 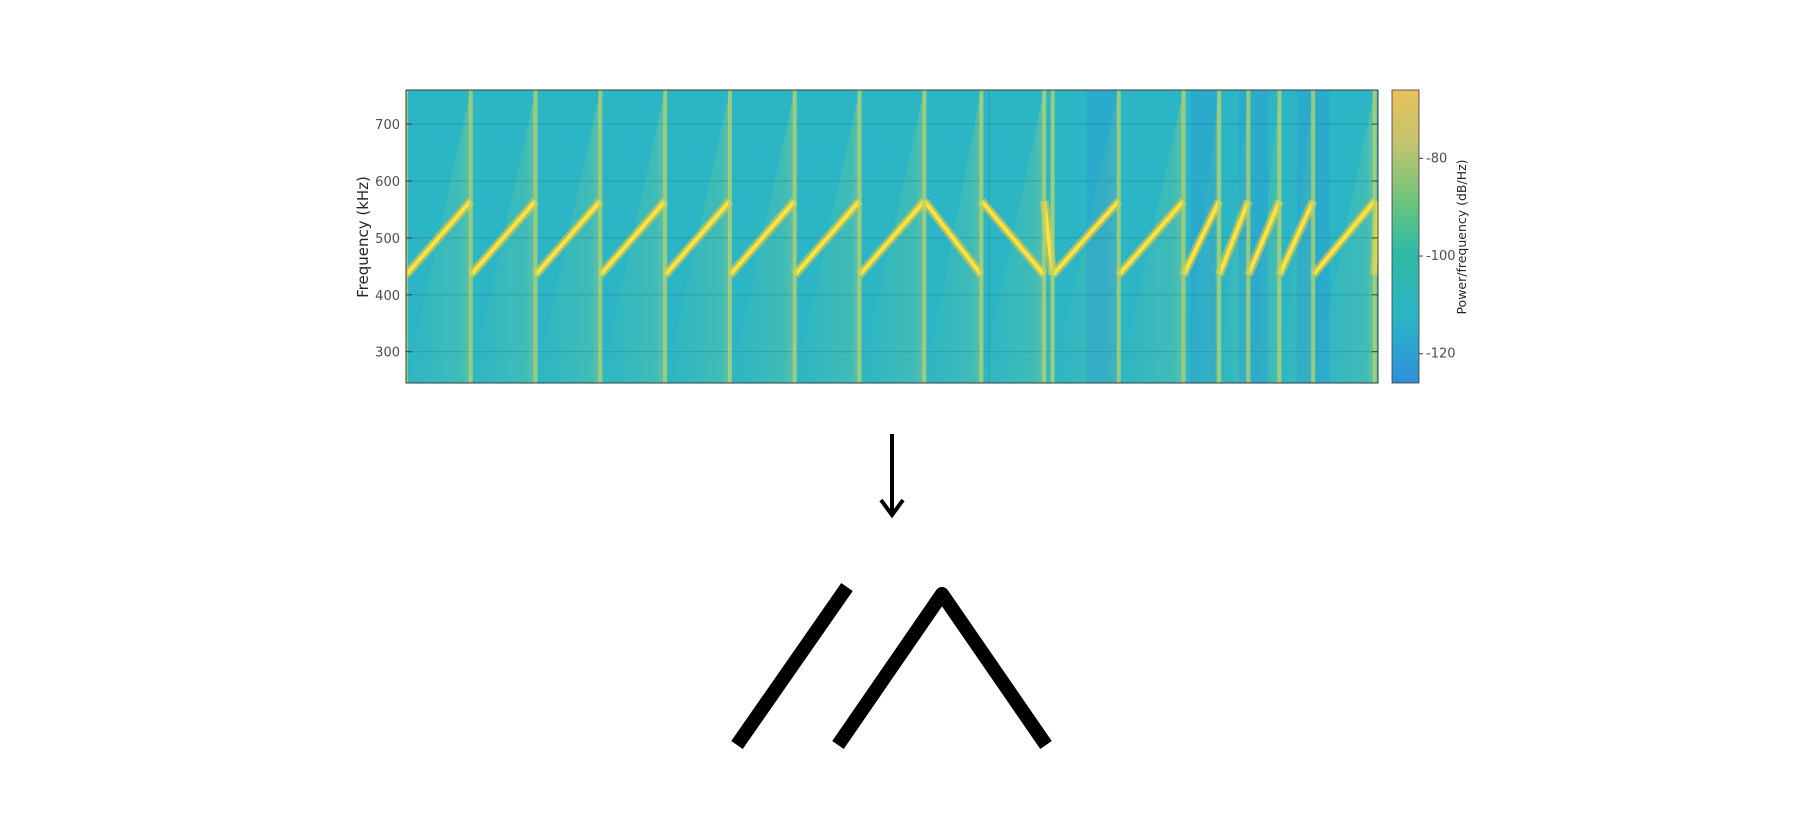 I want to click on y-tick-label: 300, so click(x=387, y=353).